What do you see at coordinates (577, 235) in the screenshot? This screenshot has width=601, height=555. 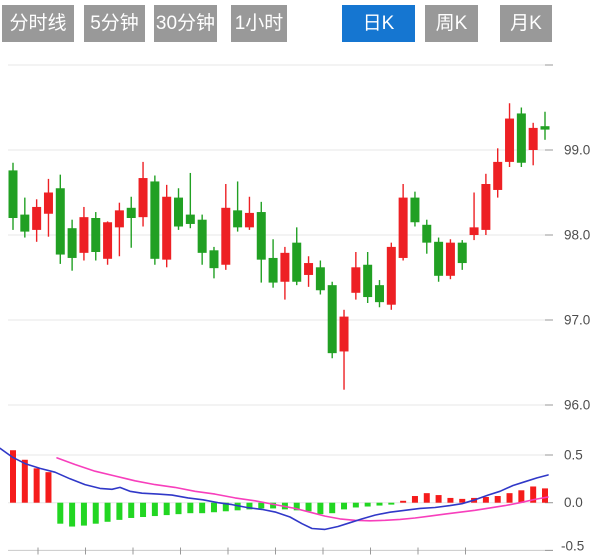 I see `y-axis-label: 98.0` at bounding box center [577, 235].